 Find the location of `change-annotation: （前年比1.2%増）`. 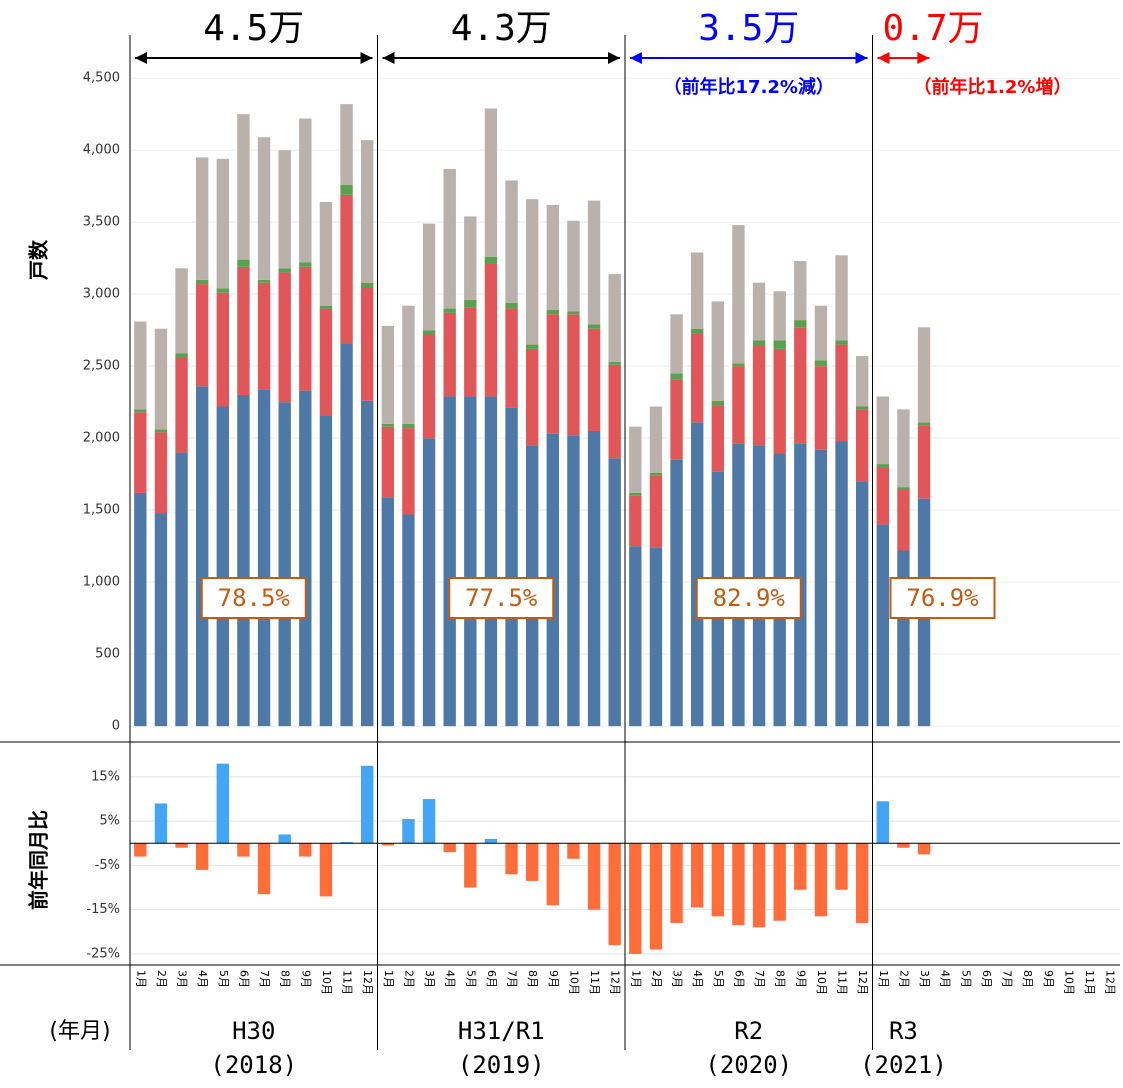

change-annotation: （前年比1.2%増） is located at coordinates (993, 87).